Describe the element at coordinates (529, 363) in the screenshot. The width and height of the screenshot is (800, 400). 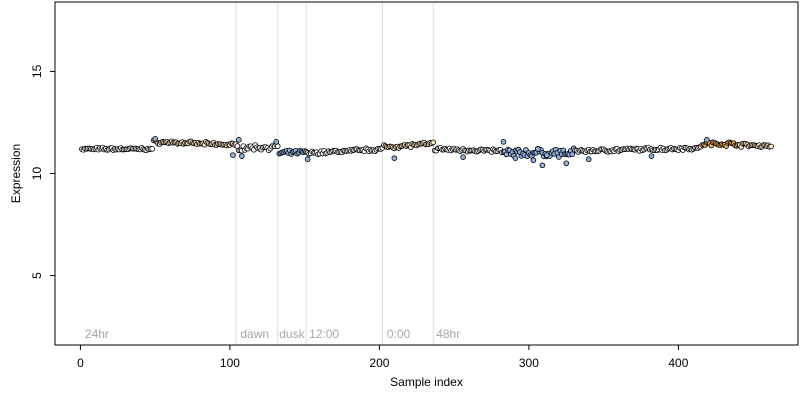
I see `x-tick-label: 300` at that location.